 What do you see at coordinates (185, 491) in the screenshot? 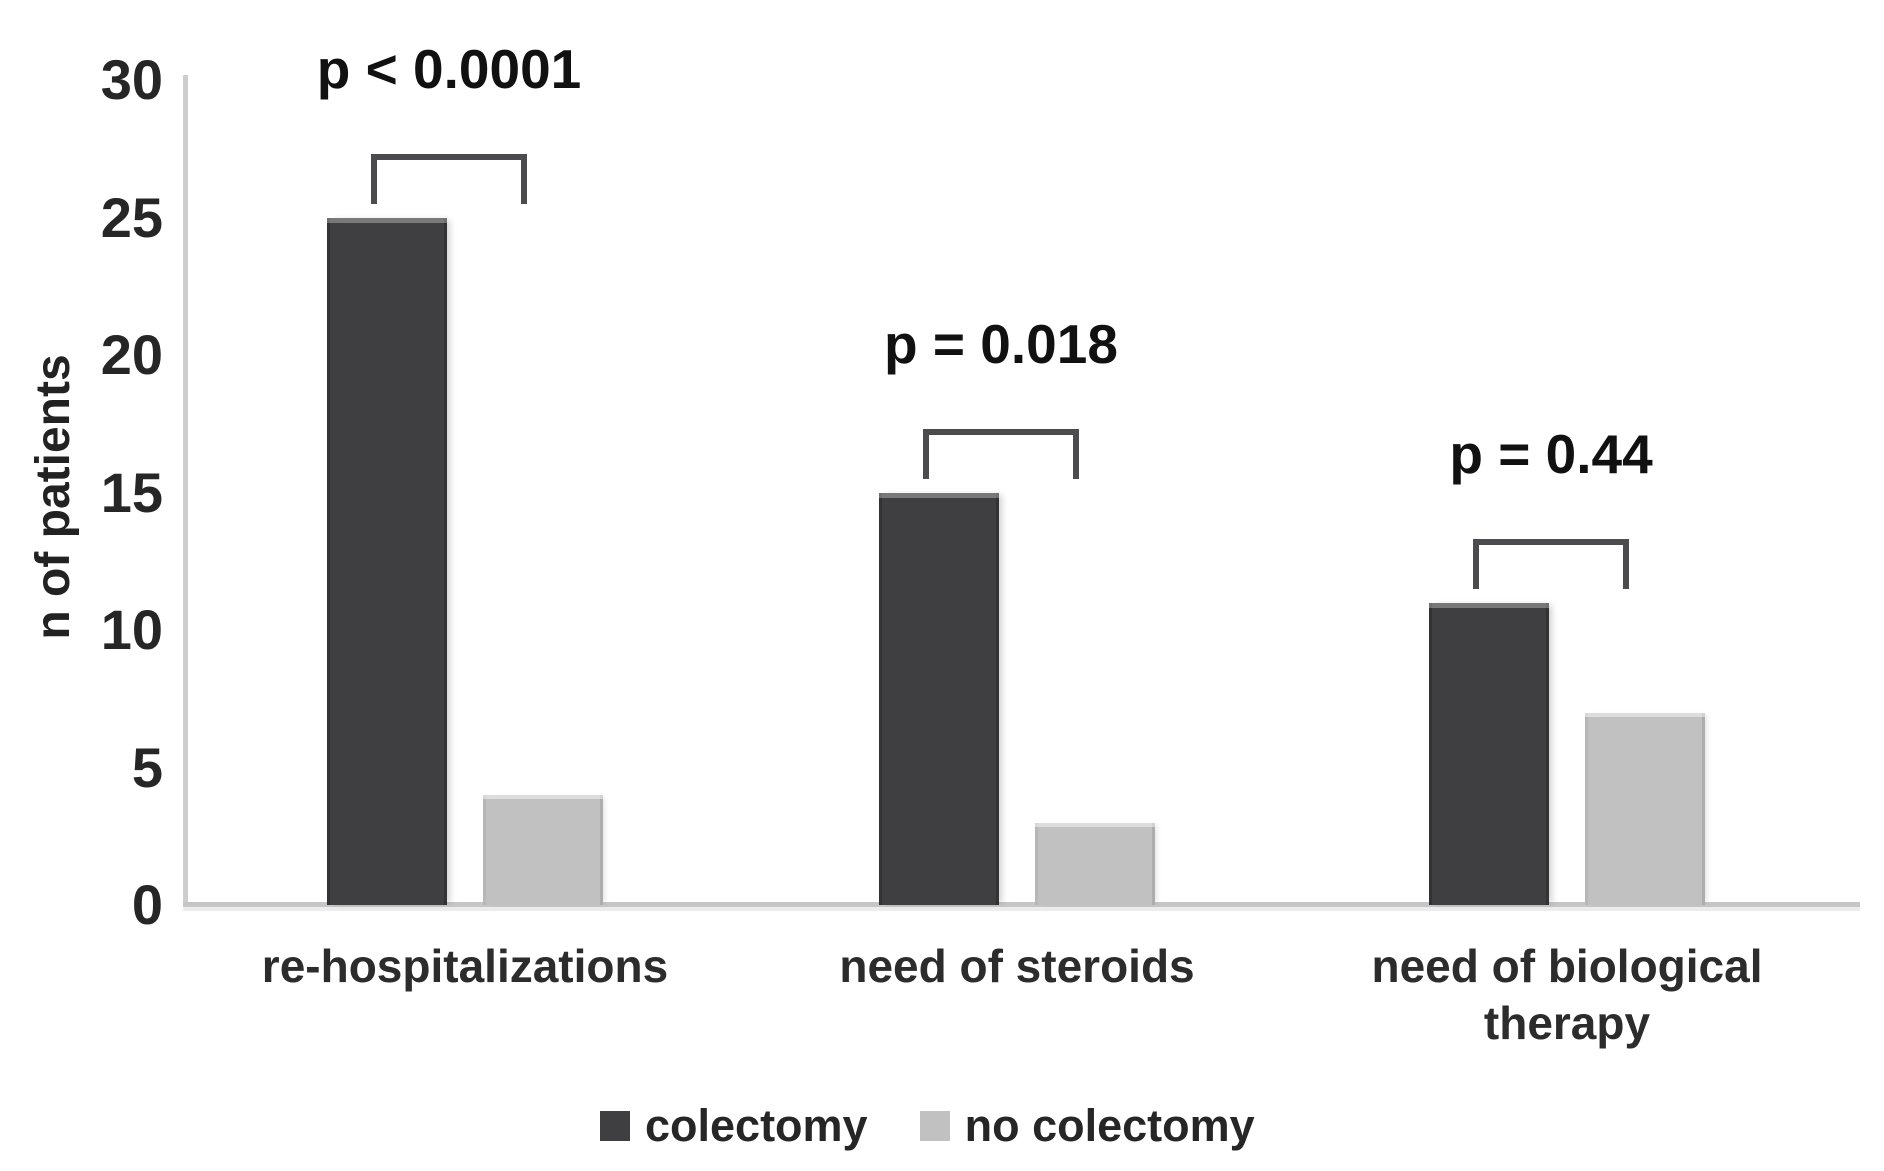
I see `y-axis-line` at bounding box center [185, 491].